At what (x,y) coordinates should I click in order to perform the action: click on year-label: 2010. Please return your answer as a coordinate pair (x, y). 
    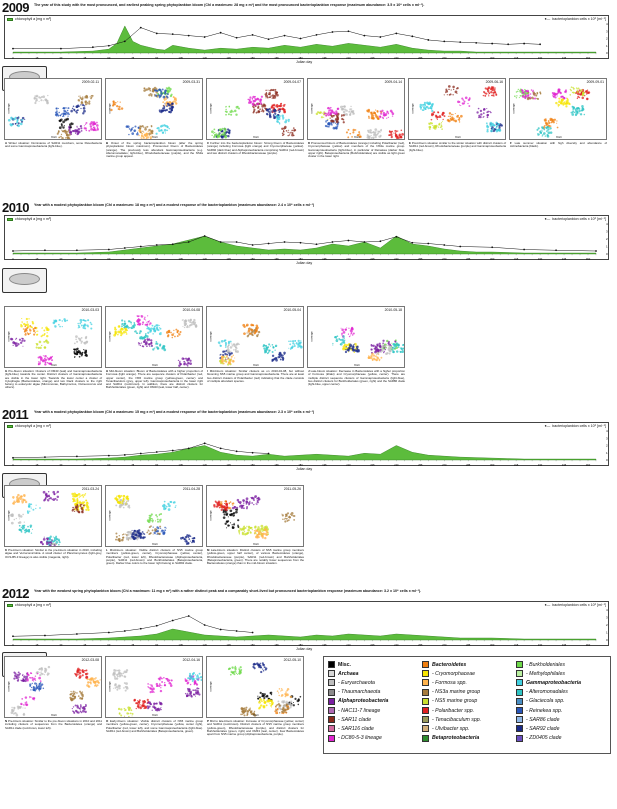
    Looking at the image, I should click on (15, 207).